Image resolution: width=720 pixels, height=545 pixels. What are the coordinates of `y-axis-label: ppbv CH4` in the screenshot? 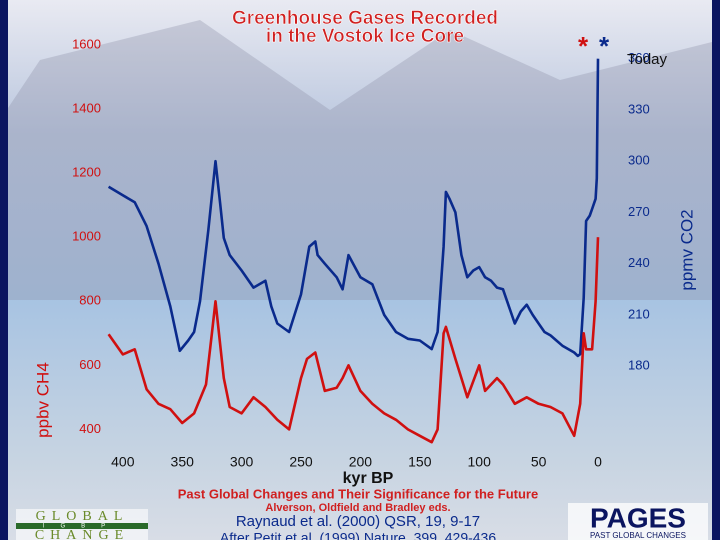 It's located at (42, 400).